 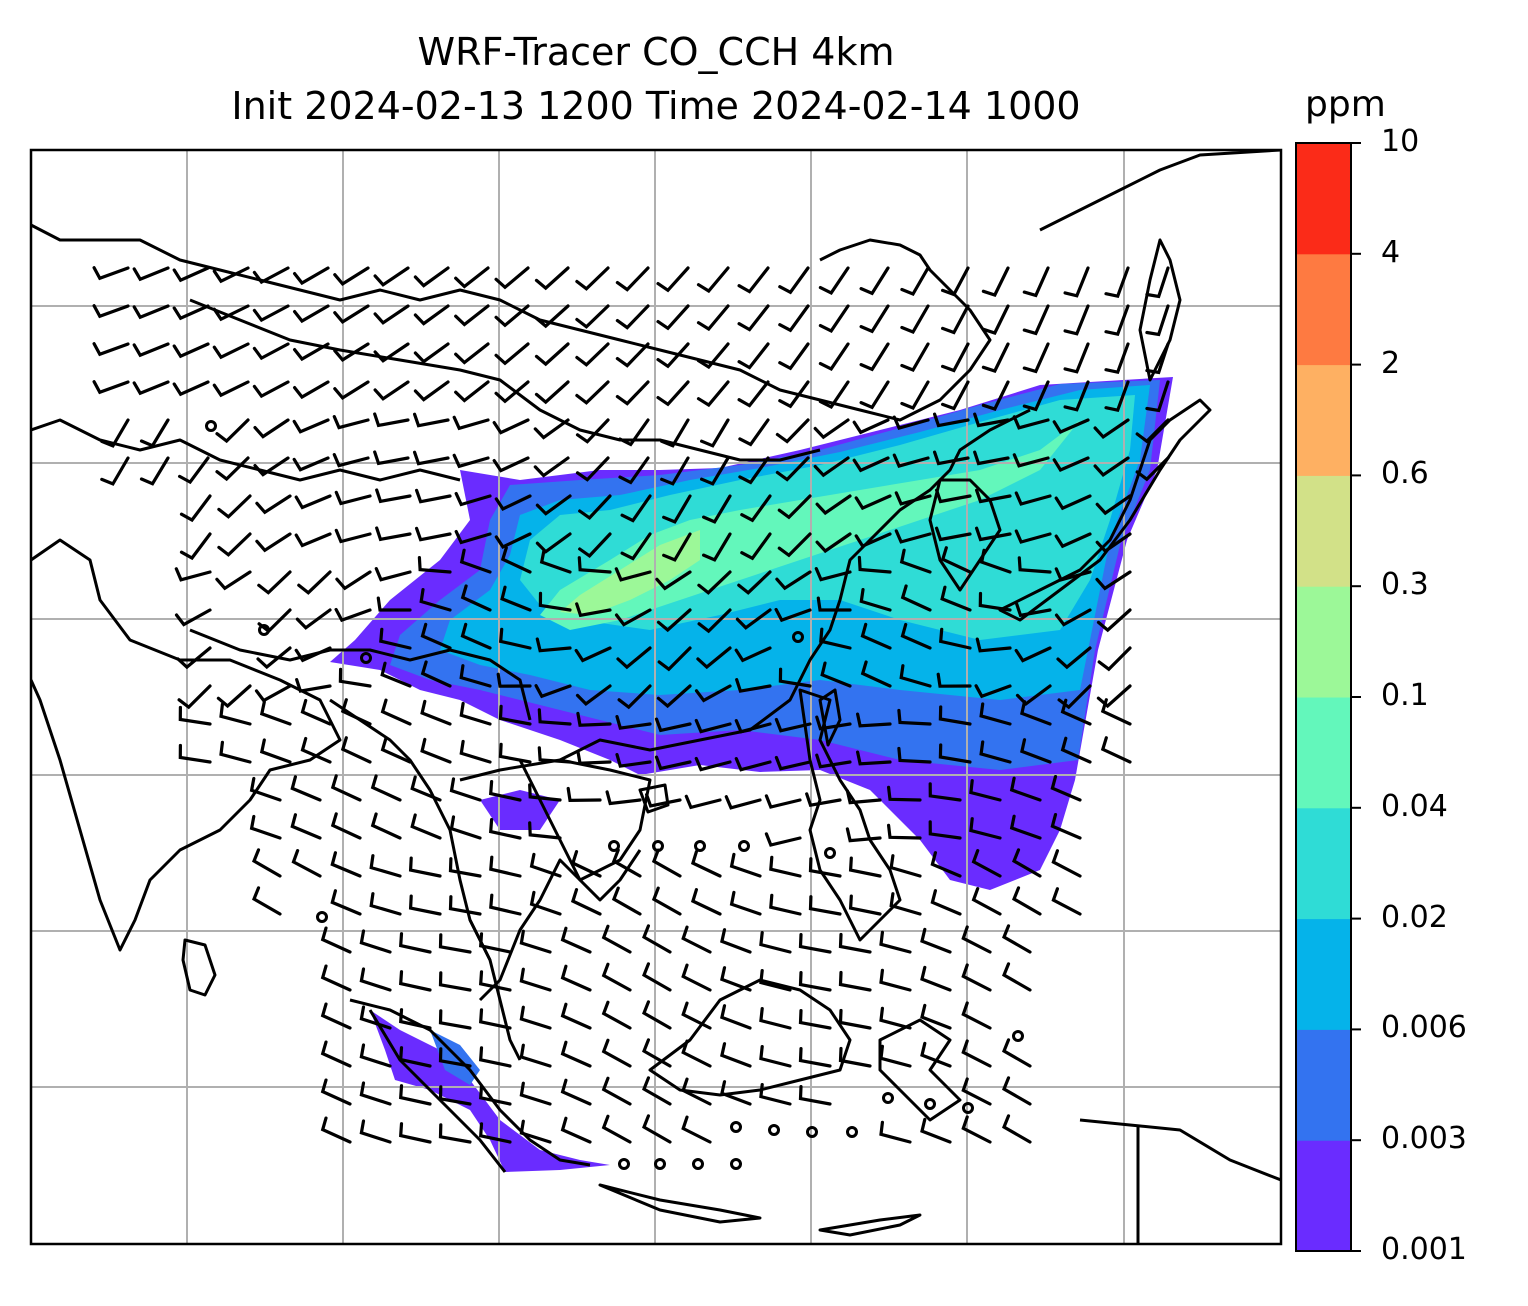 What do you see at coordinates (1391, 252) in the screenshot?
I see `colorbar-tick-label: 4` at bounding box center [1391, 252].